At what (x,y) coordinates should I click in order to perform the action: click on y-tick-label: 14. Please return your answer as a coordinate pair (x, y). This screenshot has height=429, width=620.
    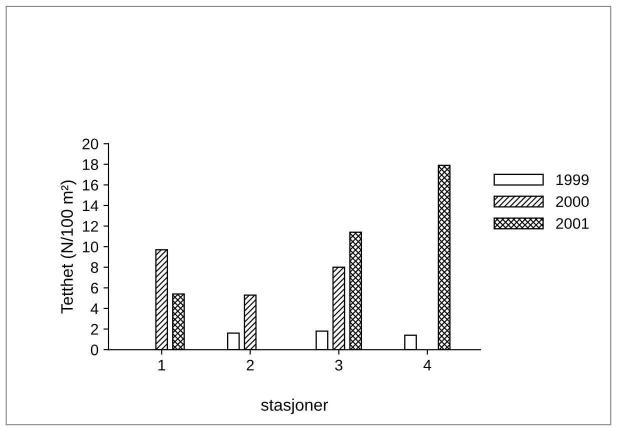
    Looking at the image, I should click on (90, 206).